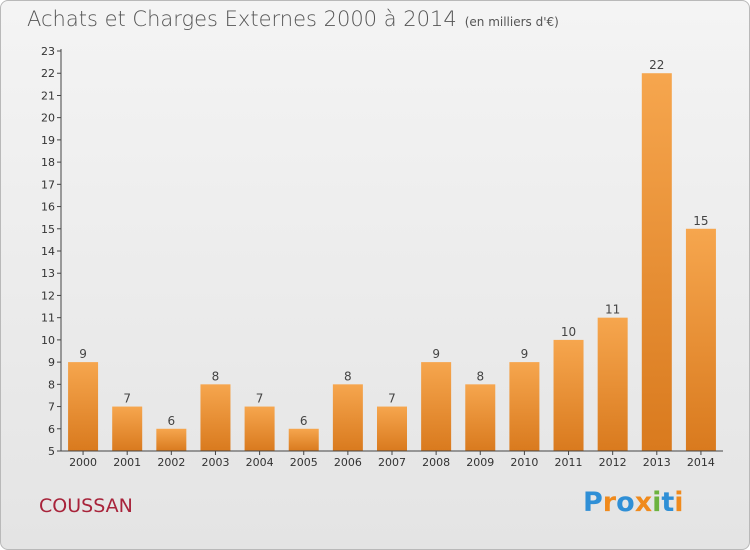 This screenshot has height=550, width=750. Describe the element at coordinates (259, 428) in the screenshot. I see `bar-2004` at that location.